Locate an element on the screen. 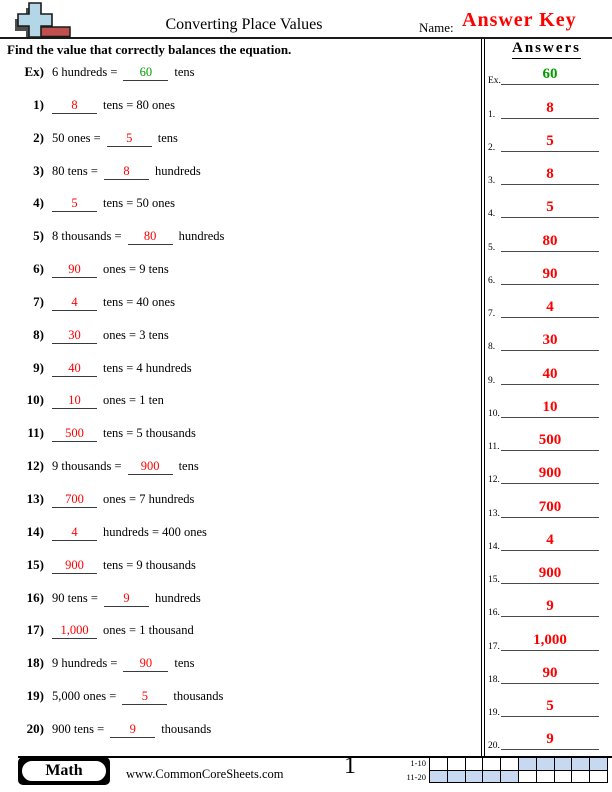 The width and height of the screenshot is (612, 792). answer-value: 900 is located at coordinates (550, 473).